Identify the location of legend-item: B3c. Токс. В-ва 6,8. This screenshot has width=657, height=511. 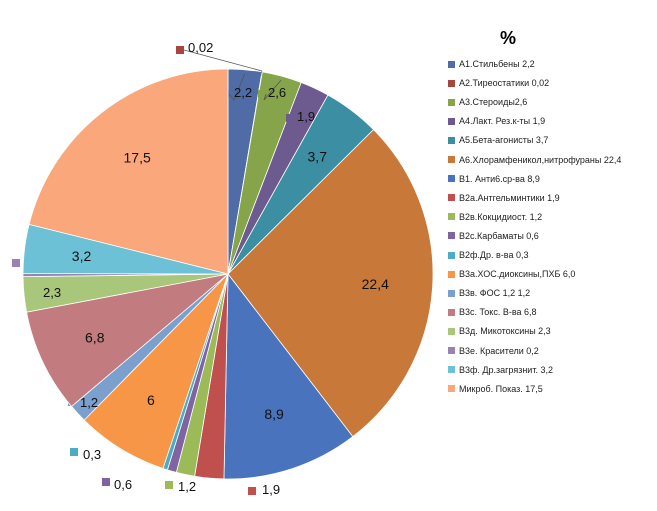
(492, 312).